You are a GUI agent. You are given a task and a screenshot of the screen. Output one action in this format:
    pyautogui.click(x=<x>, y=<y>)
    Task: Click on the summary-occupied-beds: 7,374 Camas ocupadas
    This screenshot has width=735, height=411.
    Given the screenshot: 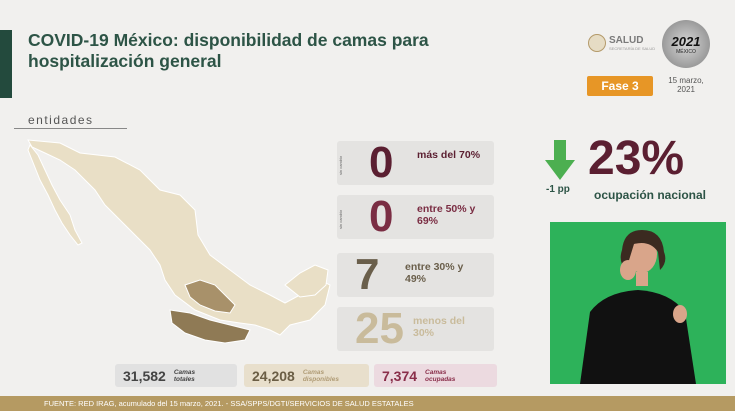 What is the action you would take?
    pyautogui.click(x=435, y=375)
    